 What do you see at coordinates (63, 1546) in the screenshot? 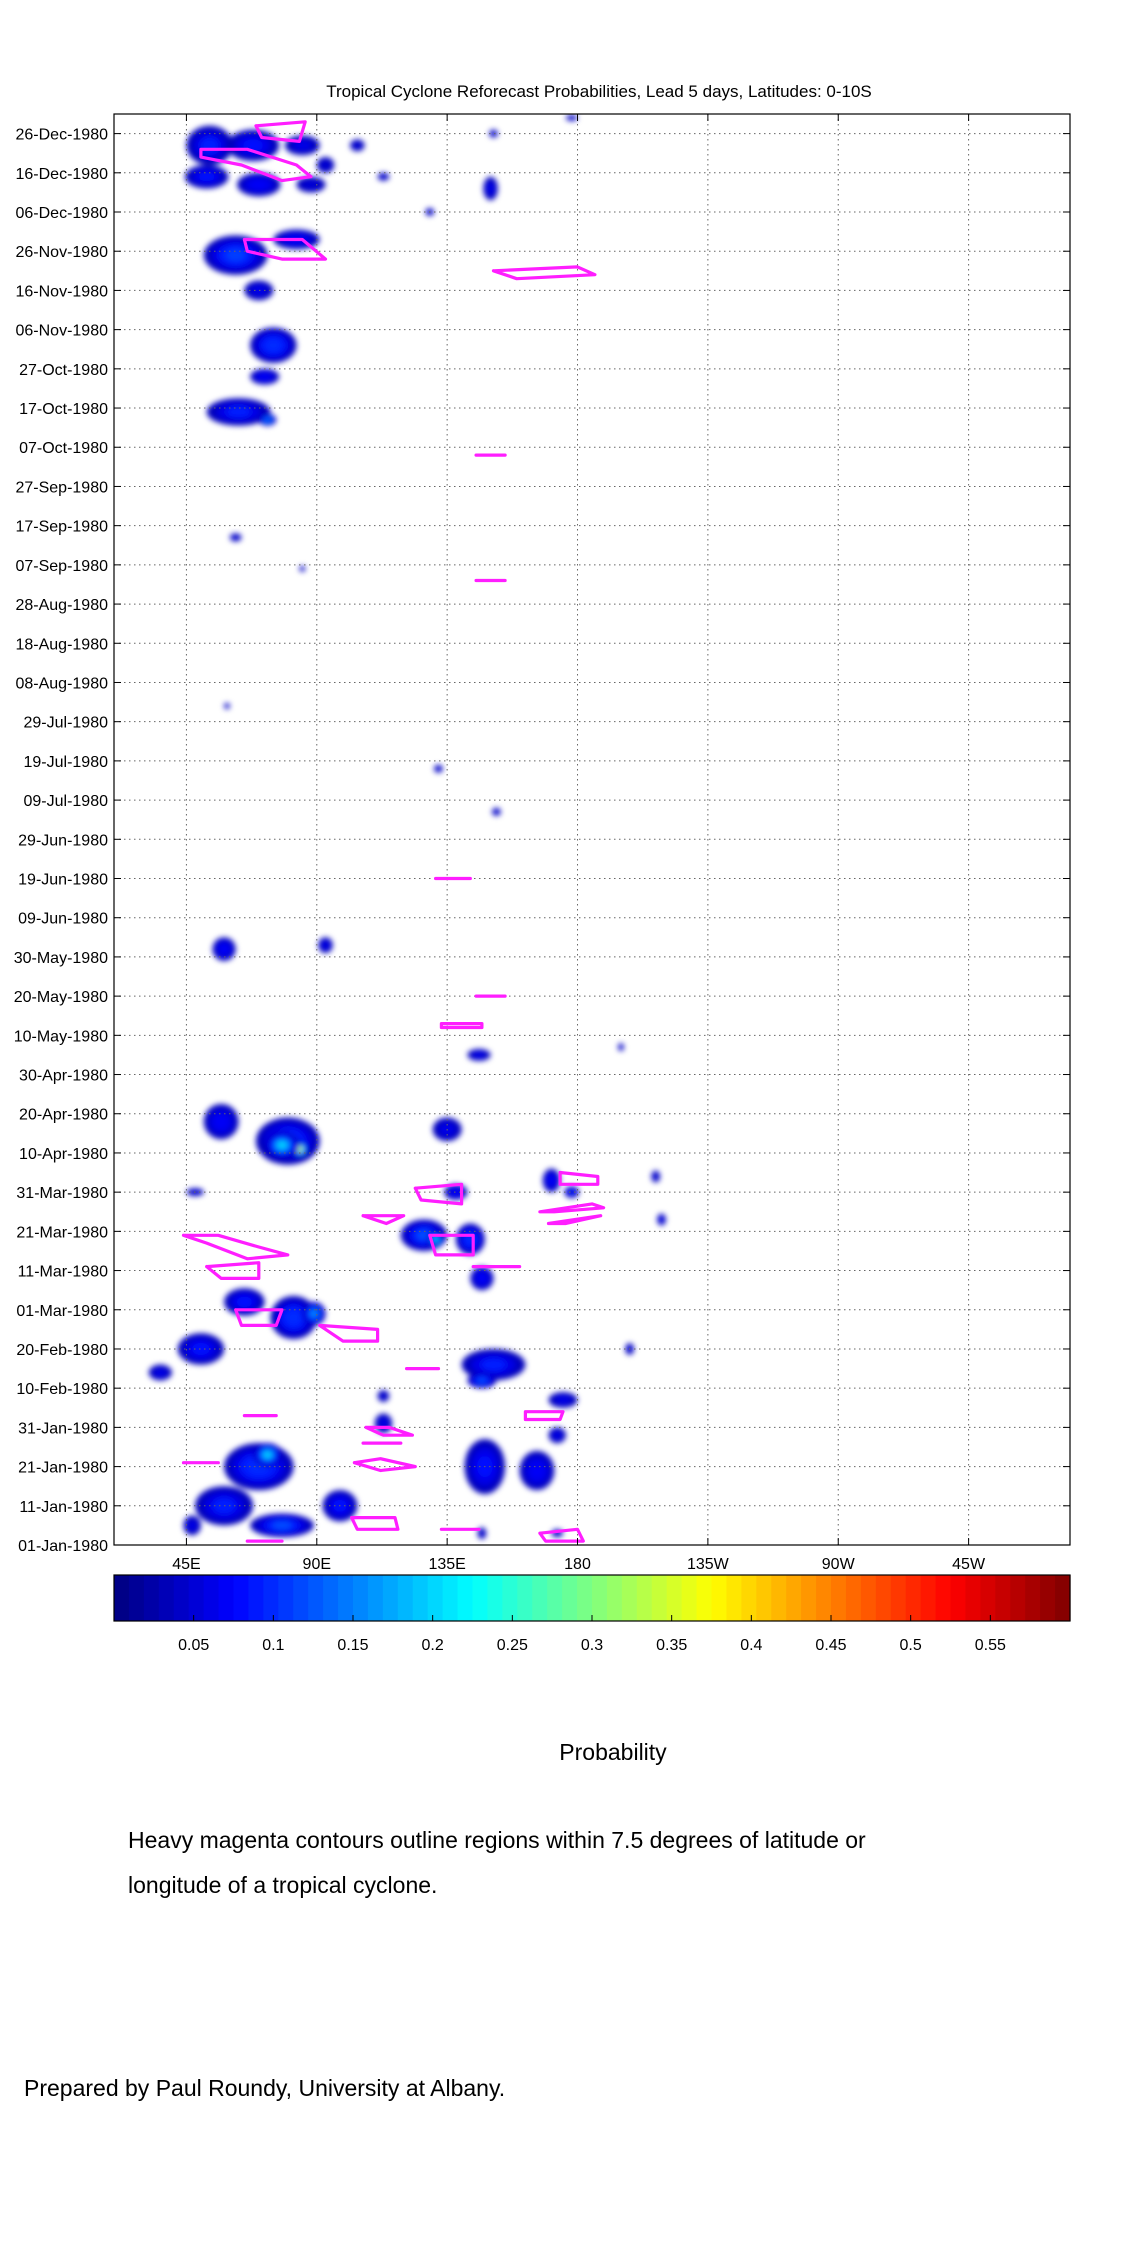
I see `y-tick-label-0: 01-Jan-1980` at bounding box center [63, 1546].